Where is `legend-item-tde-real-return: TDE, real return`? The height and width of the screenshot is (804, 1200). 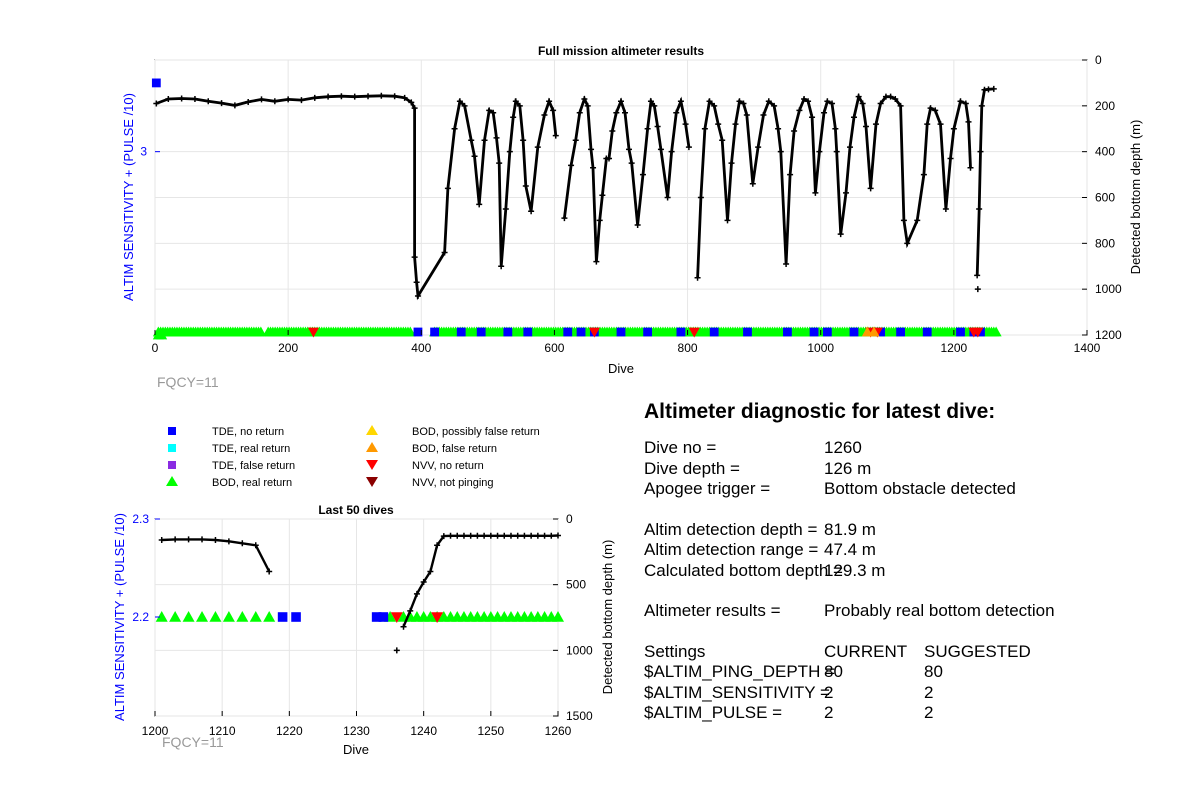
legend-item-tde-real-return: TDE, real return is located at coordinates (229, 449).